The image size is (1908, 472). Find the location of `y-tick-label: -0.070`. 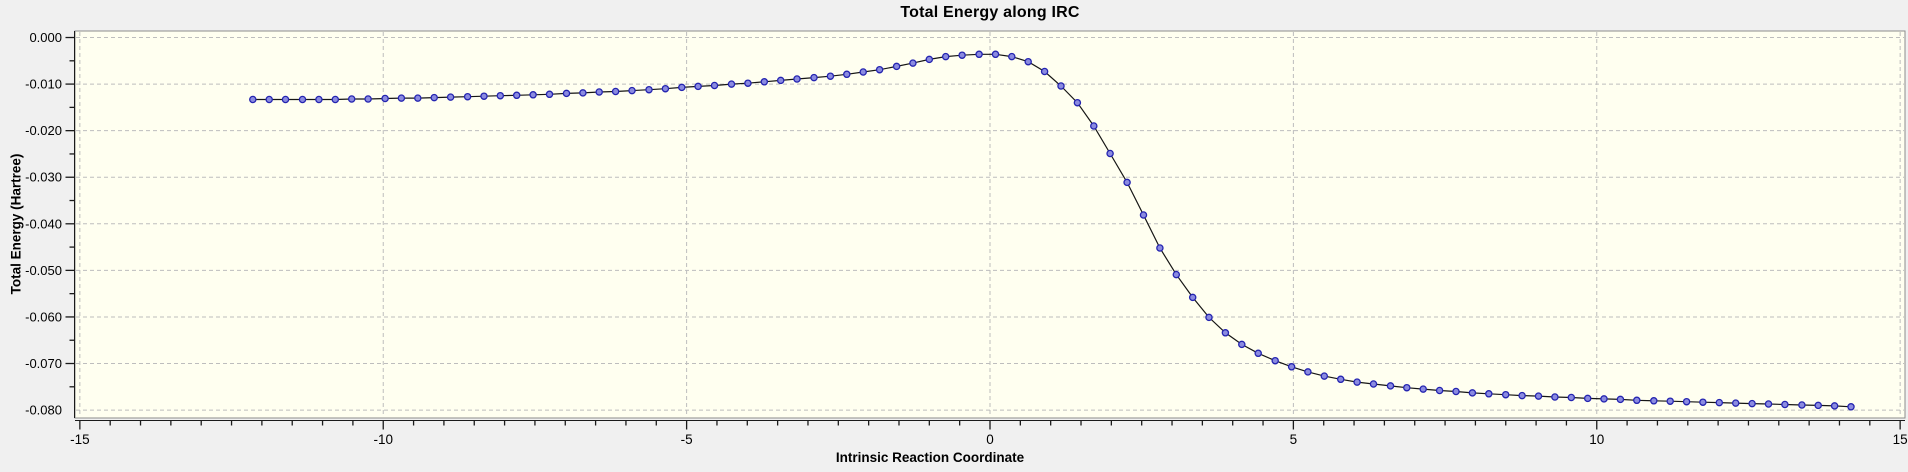

y-tick-label: -0.070 is located at coordinates (43, 363).